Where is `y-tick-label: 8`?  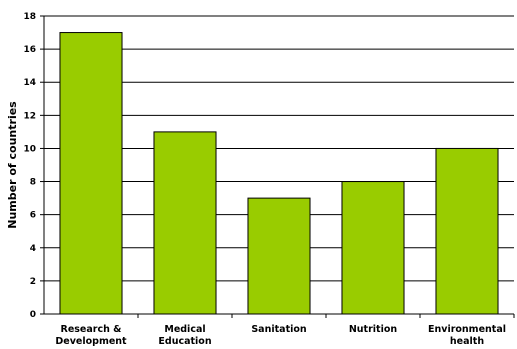 y-tick-label: 8 is located at coordinates (33, 183).